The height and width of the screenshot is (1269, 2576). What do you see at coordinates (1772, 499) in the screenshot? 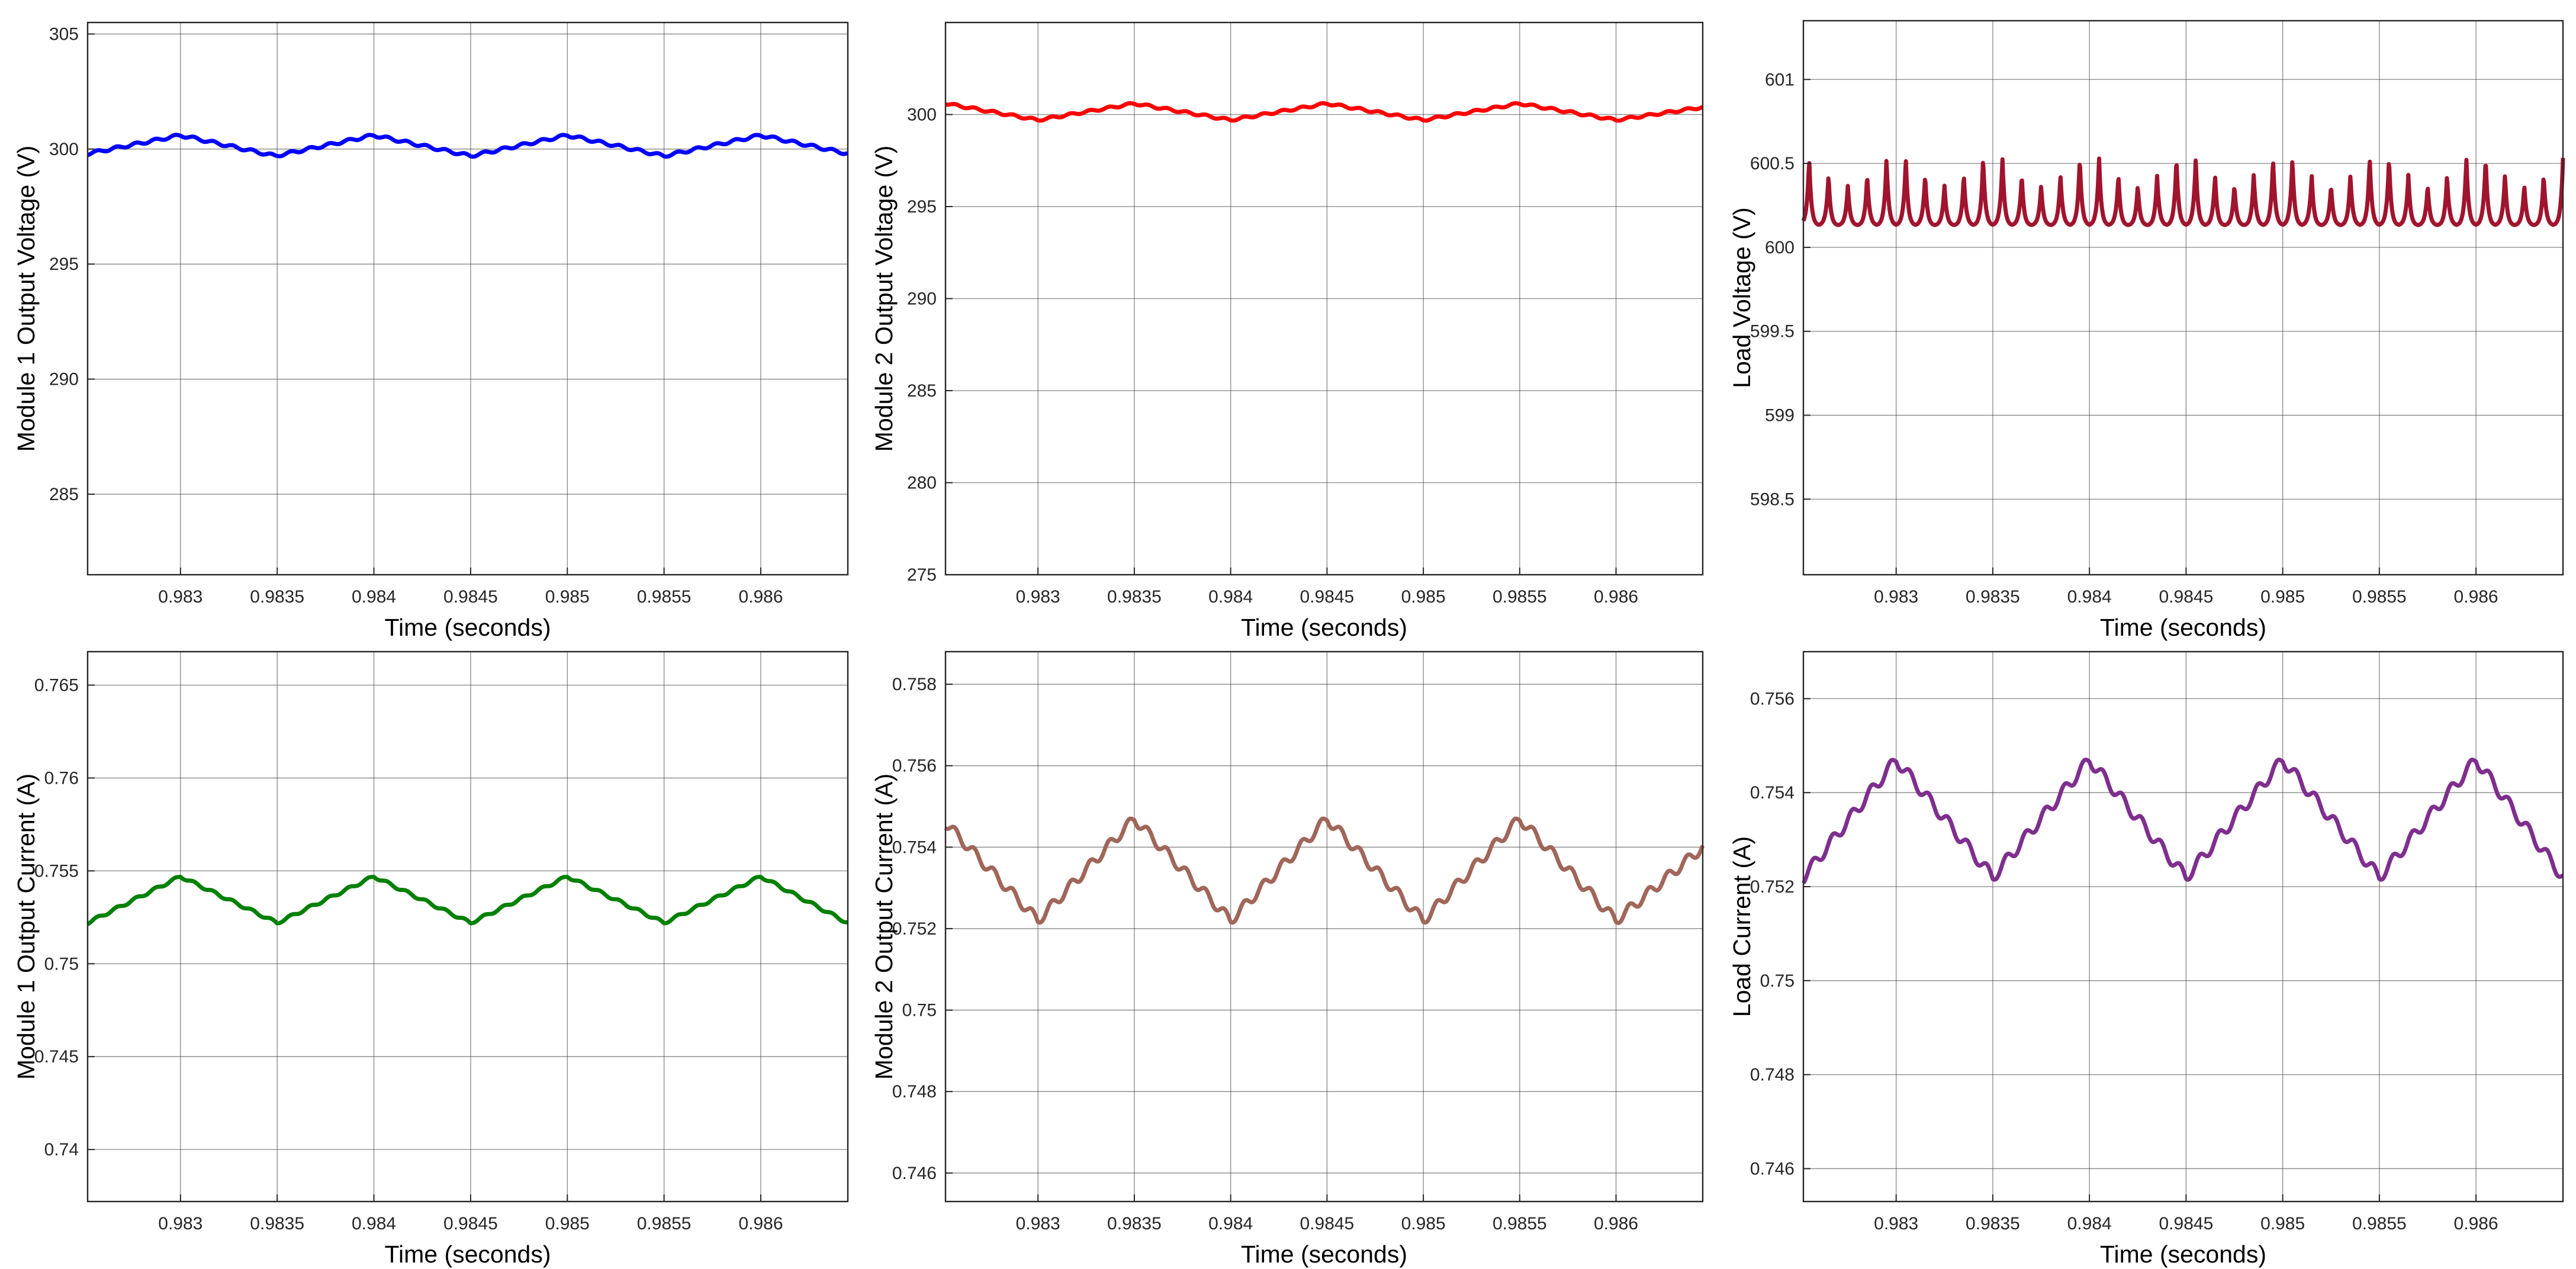
I see `y-tick-label: 598.5` at bounding box center [1772, 499].